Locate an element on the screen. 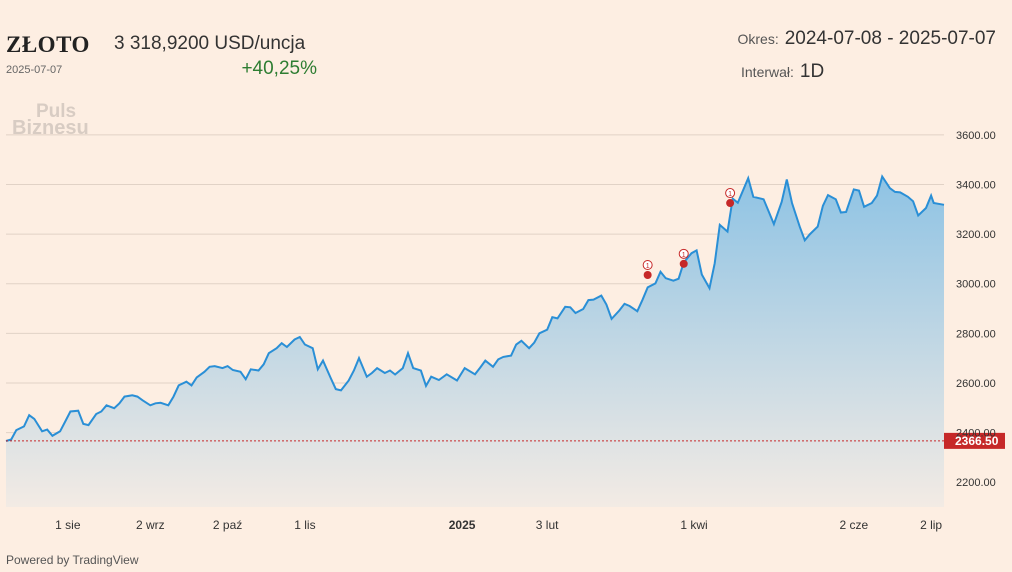 This screenshot has height=572, width=1012. logo-line-1: Puls is located at coordinates (56, 111).